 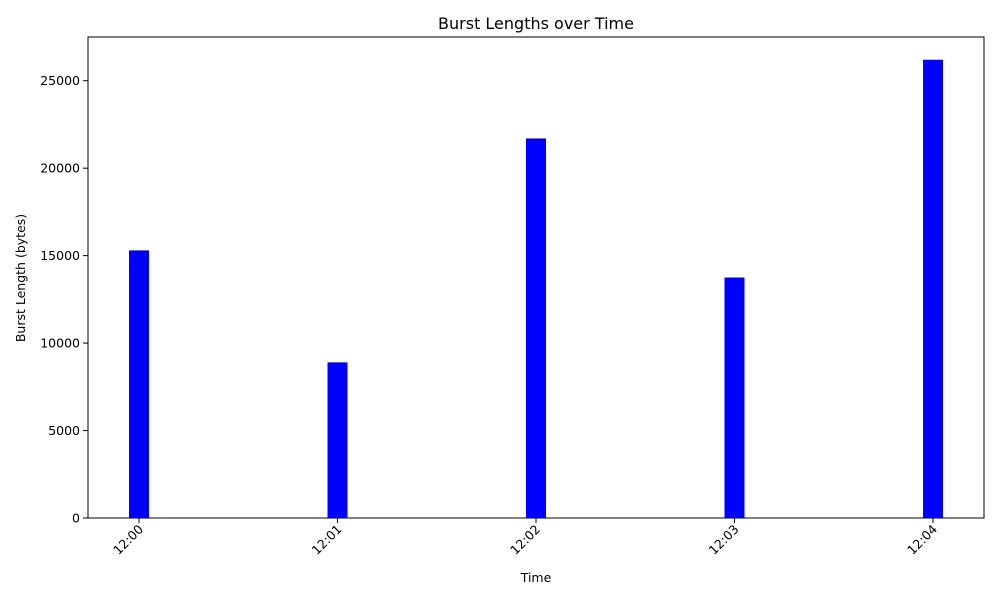 I want to click on x-tick-label: 12:02, so click(x=525, y=540).